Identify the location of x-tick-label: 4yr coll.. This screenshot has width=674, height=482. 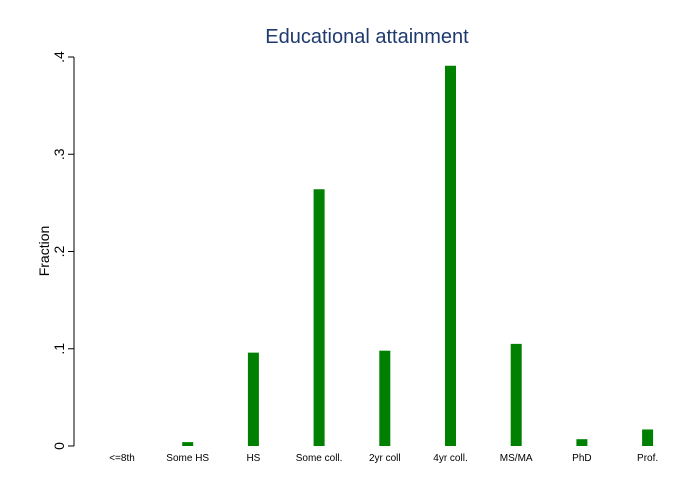
(450, 458).